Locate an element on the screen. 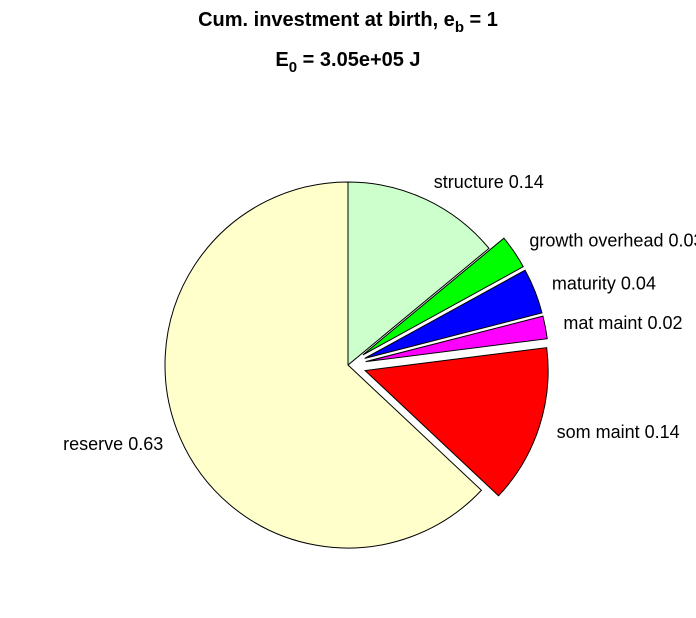 This screenshot has width=696, height=618. slice-name: som maint is located at coordinates (598, 432).